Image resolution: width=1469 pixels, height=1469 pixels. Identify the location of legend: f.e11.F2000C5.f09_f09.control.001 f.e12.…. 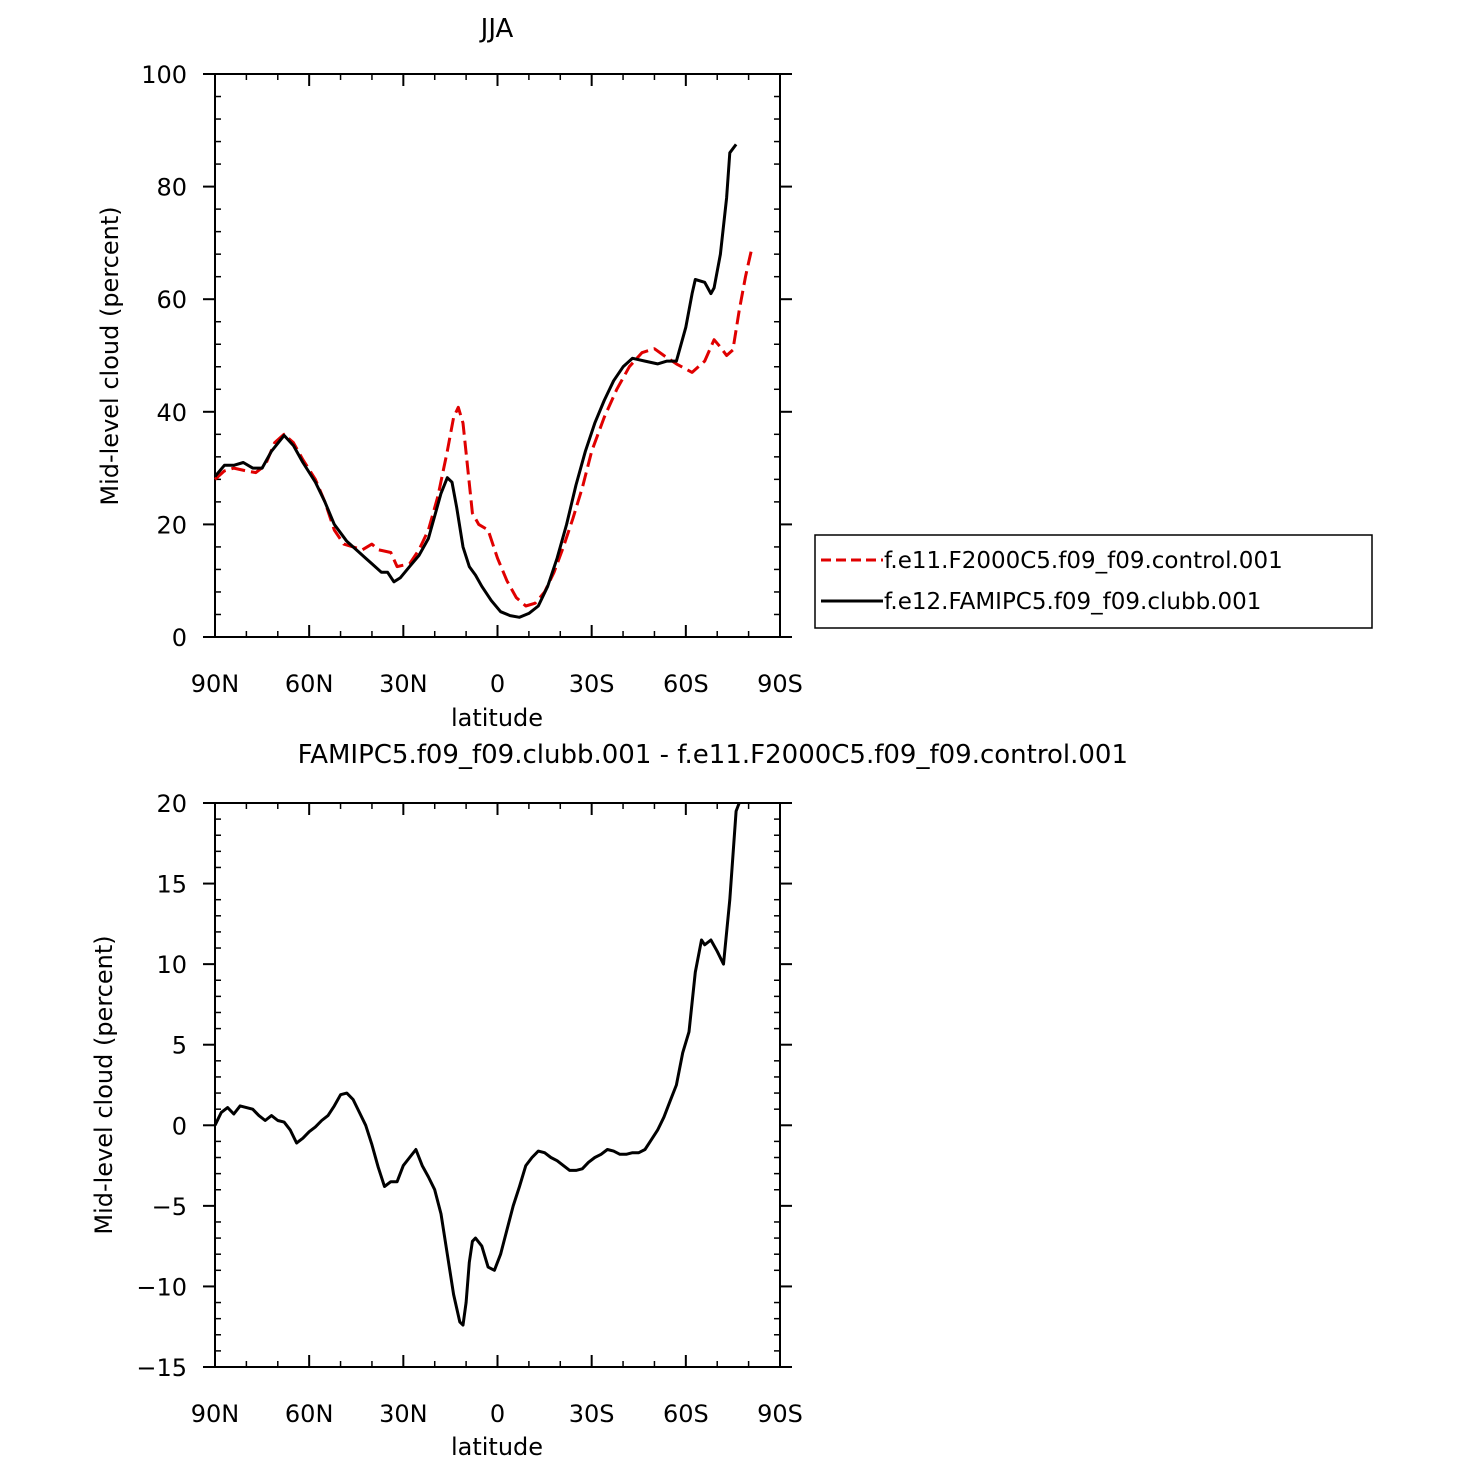
(1093, 581).